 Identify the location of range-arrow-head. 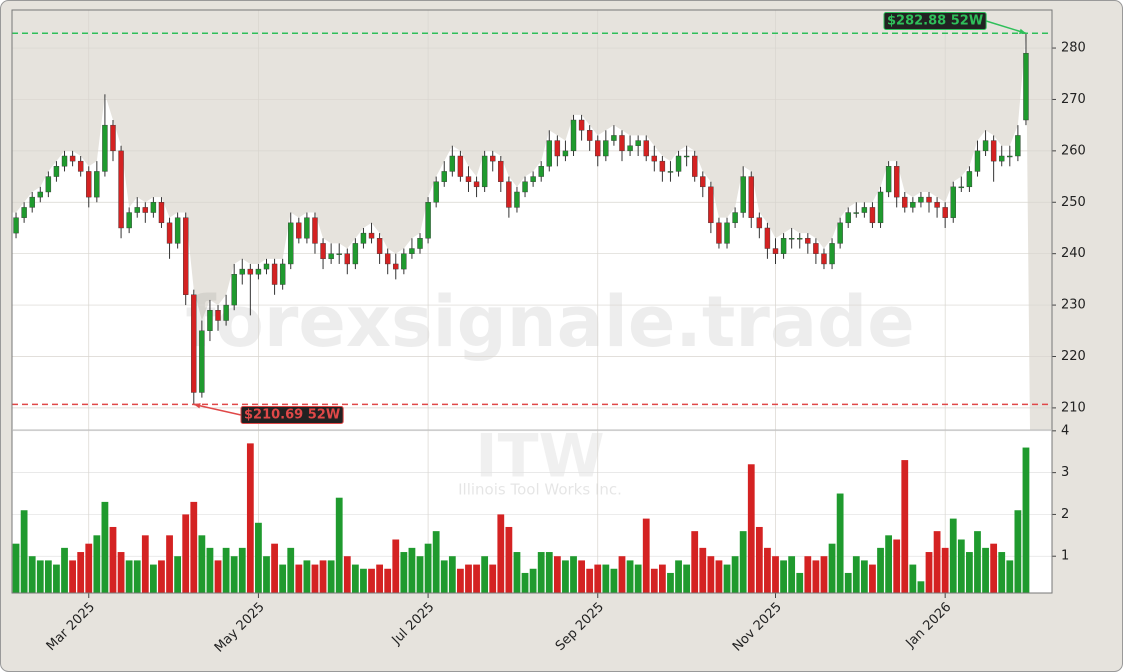
(197, 406).